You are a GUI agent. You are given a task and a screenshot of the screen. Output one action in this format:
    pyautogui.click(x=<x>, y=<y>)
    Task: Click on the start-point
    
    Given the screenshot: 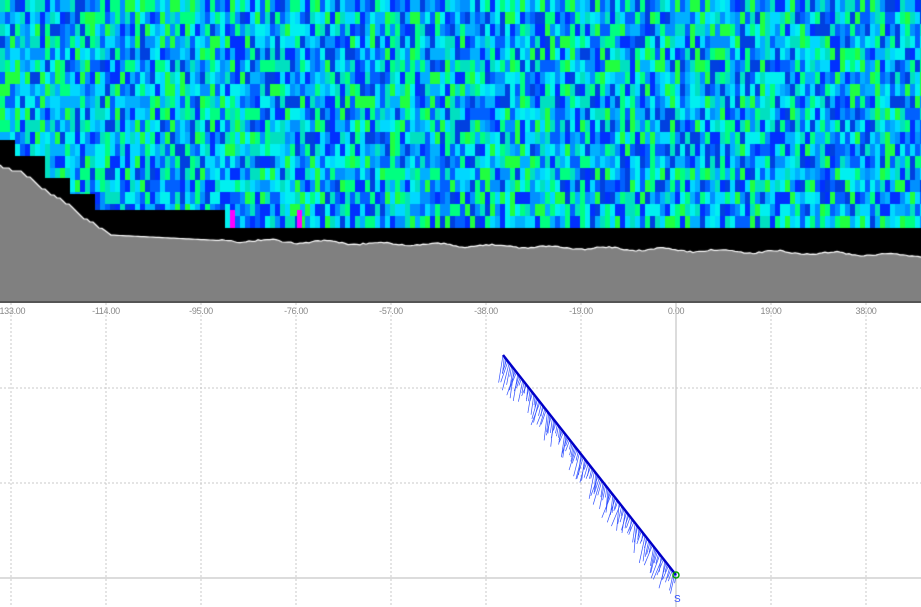 What is the action you would take?
    pyautogui.click(x=676, y=575)
    